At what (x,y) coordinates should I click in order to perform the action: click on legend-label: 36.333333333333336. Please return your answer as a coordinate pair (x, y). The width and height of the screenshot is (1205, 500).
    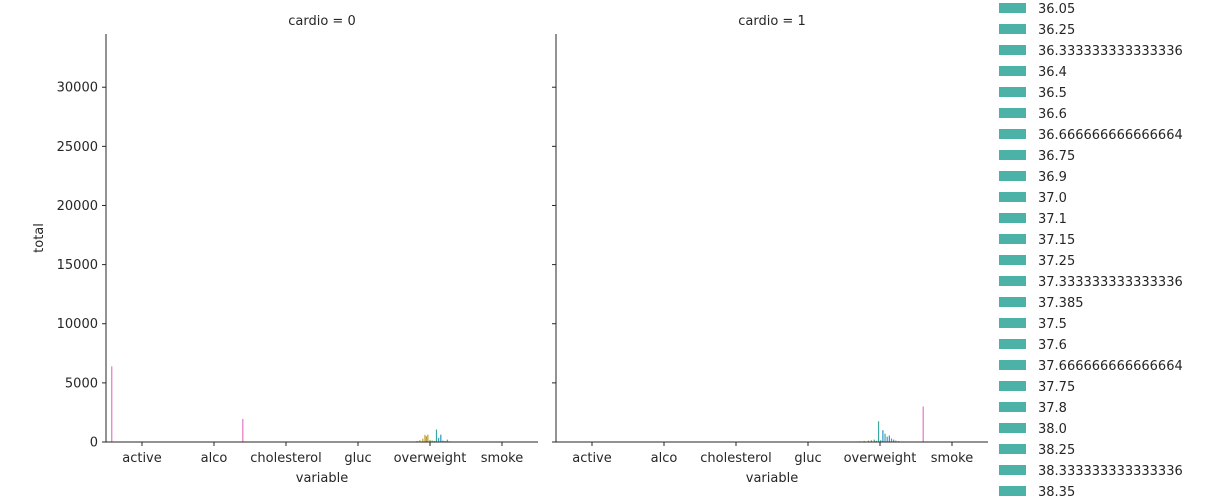
    Looking at the image, I should click on (1110, 51).